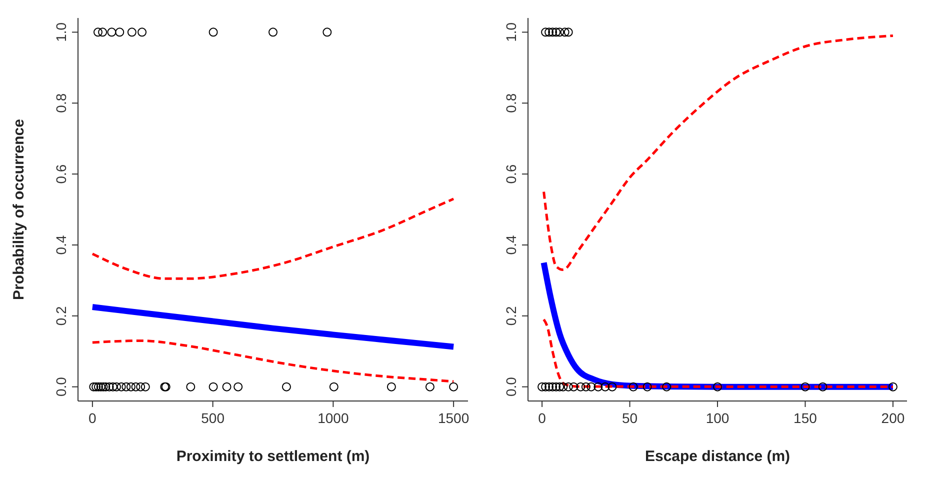 The width and height of the screenshot is (925, 489). What do you see at coordinates (630, 418) in the screenshot?
I see `x-tick-label: 50` at bounding box center [630, 418].